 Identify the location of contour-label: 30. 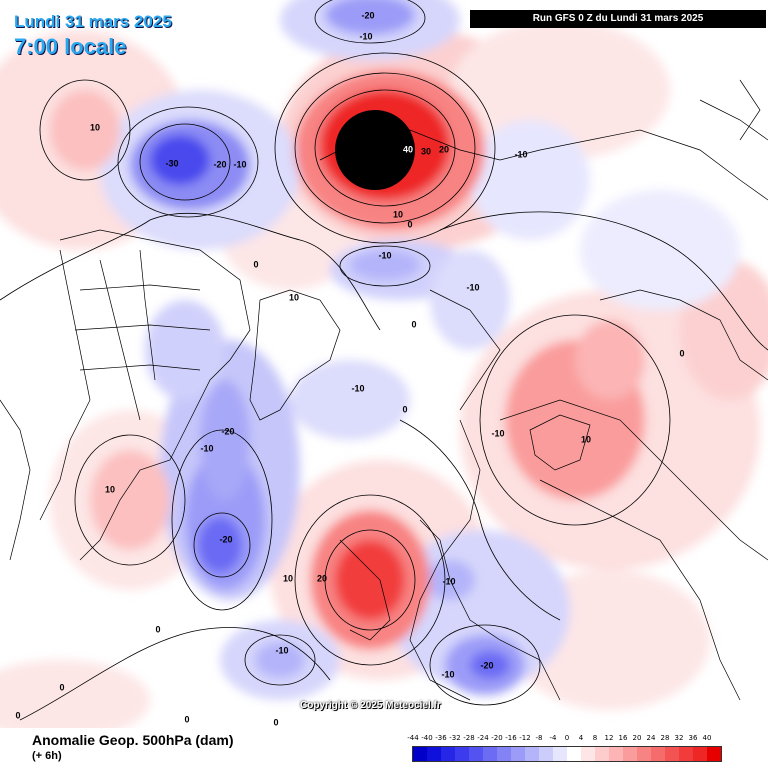
(426, 151).